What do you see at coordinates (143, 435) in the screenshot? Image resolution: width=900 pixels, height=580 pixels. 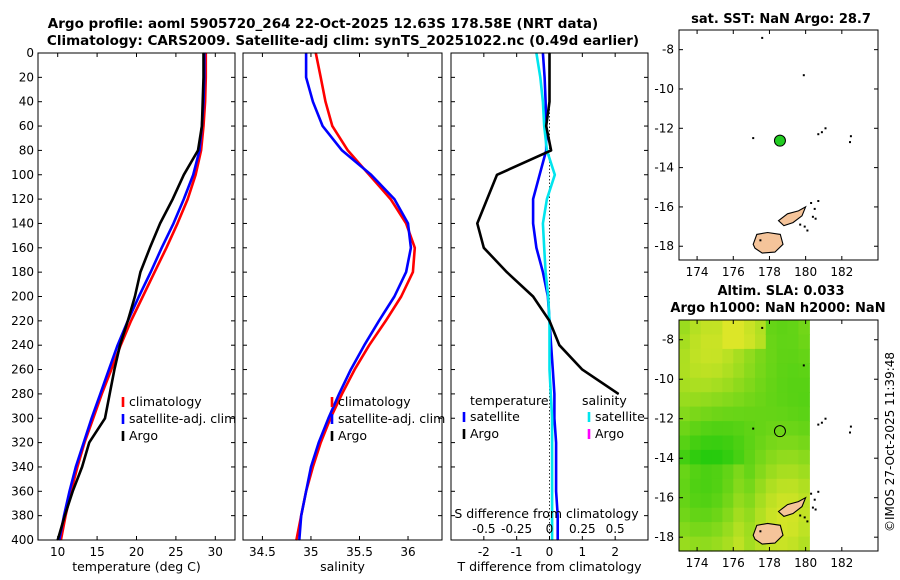 I see `temp-legend-label: Argo` at bounding box center [143, 435].